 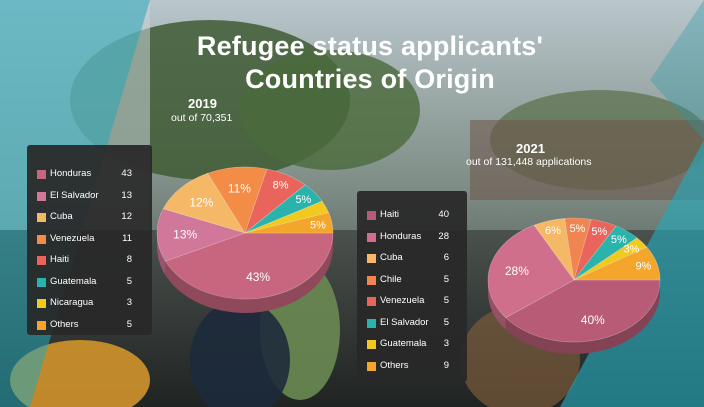 What do you see at coordinates (201, 202) in the screenshot?
I see `pie-slice-label: 12%` at bounding box center [201, 202].